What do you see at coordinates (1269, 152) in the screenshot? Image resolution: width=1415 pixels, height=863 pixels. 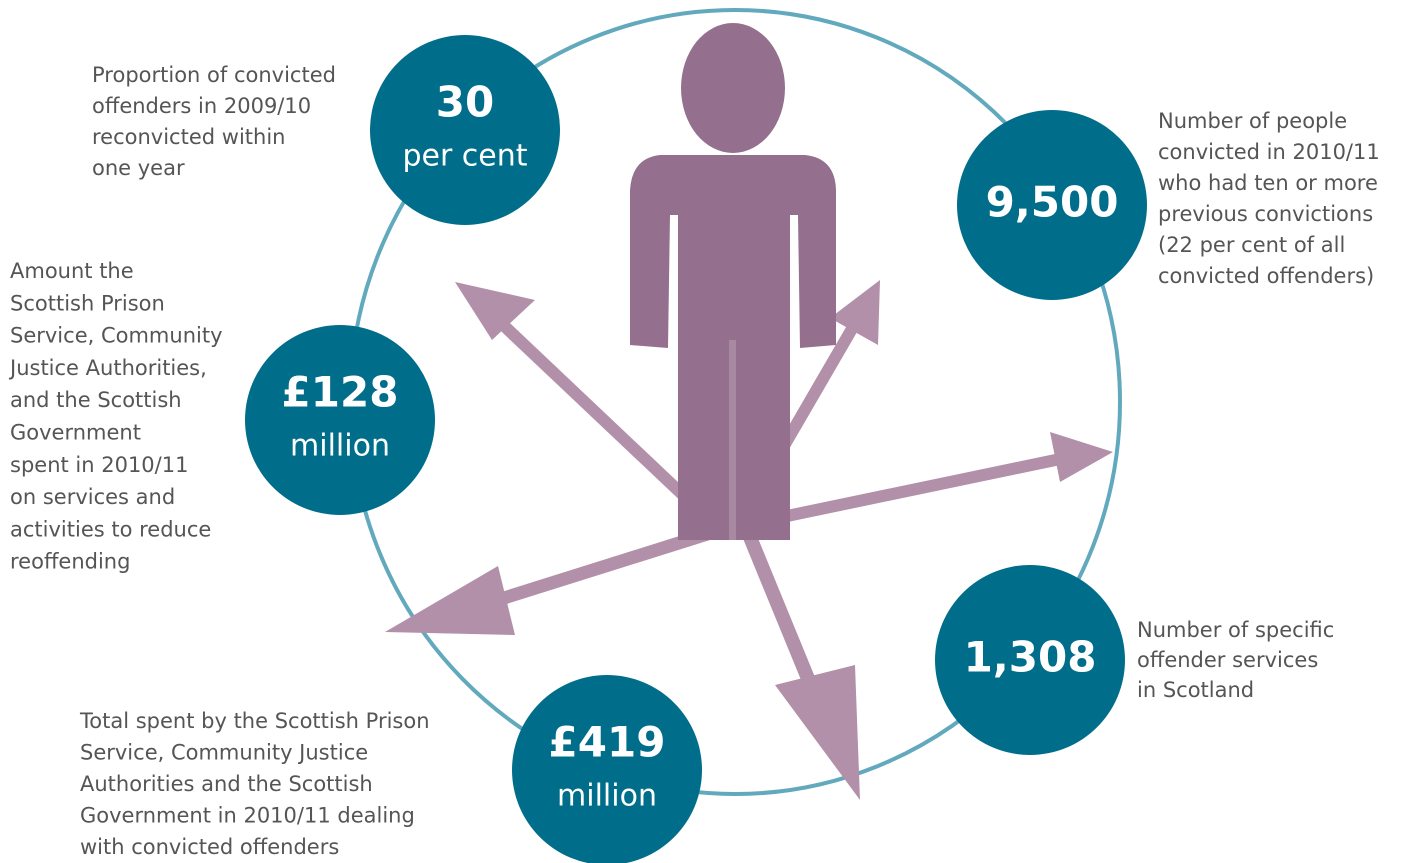 I see `stat-description: convicted in 2010/11` at bounding box center [1269, 152].